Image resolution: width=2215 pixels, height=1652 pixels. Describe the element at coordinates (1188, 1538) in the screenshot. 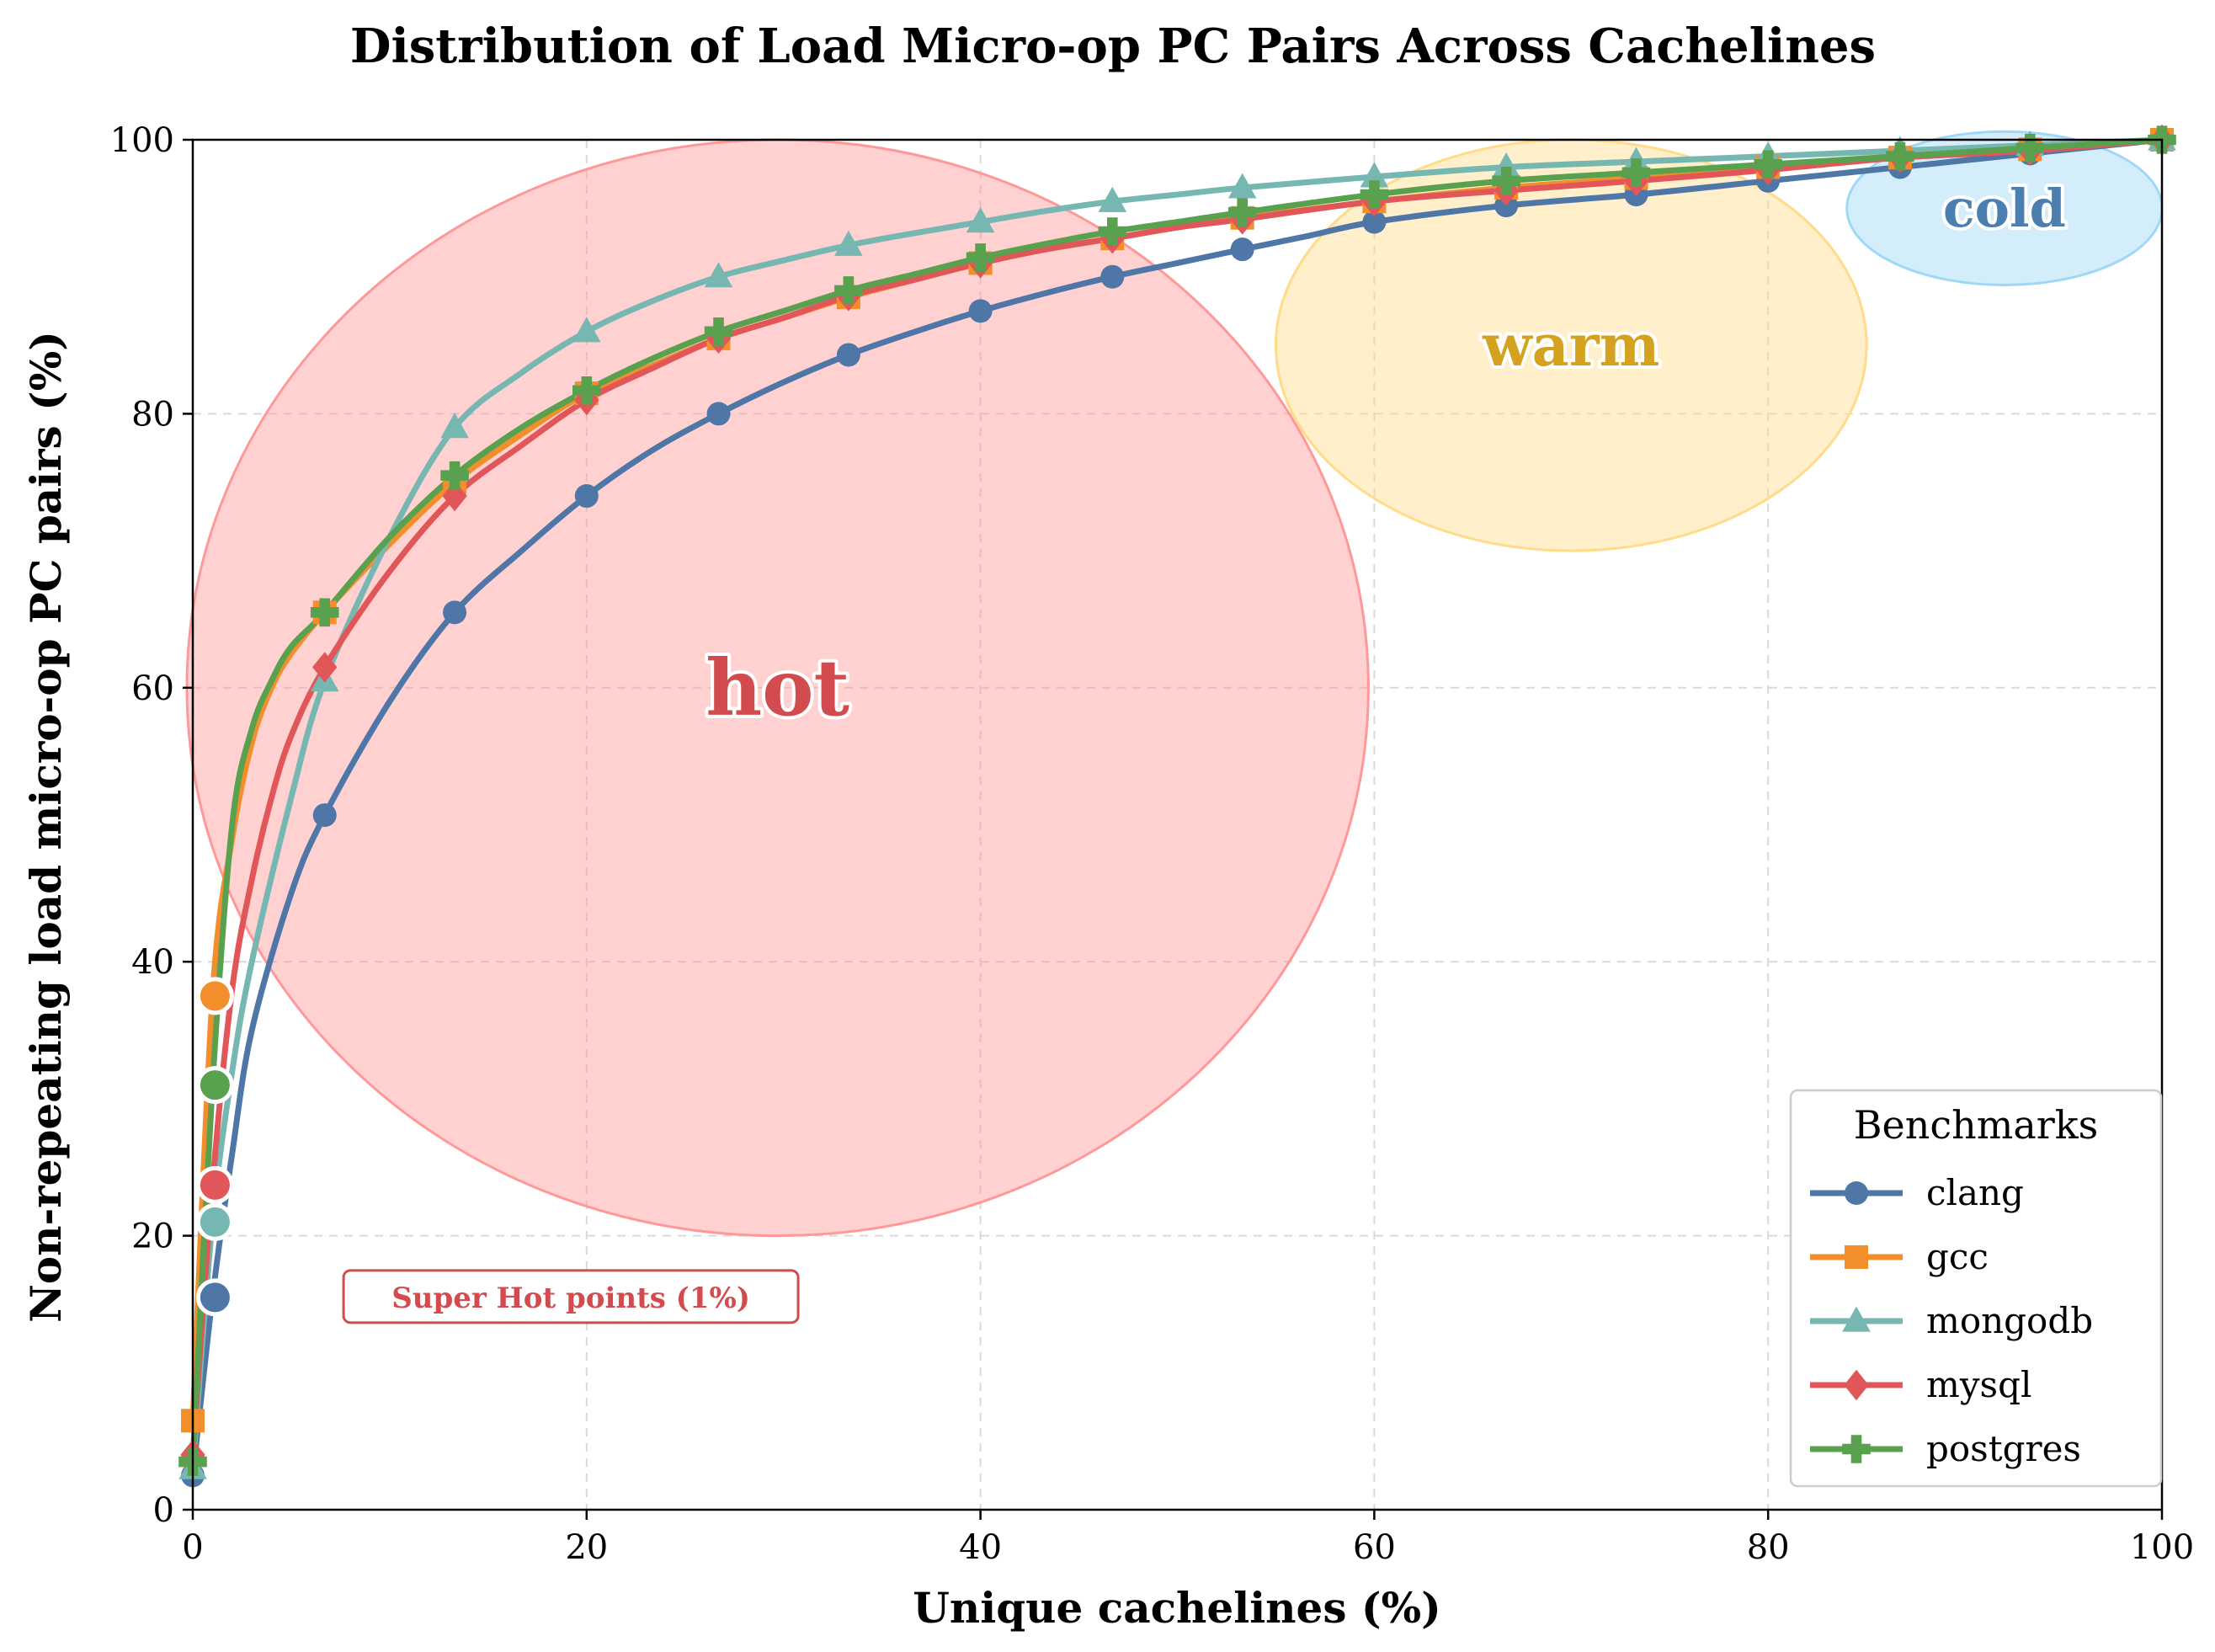

I see `x-axis-ticks: 0 20 40 60 80 100` at that location.